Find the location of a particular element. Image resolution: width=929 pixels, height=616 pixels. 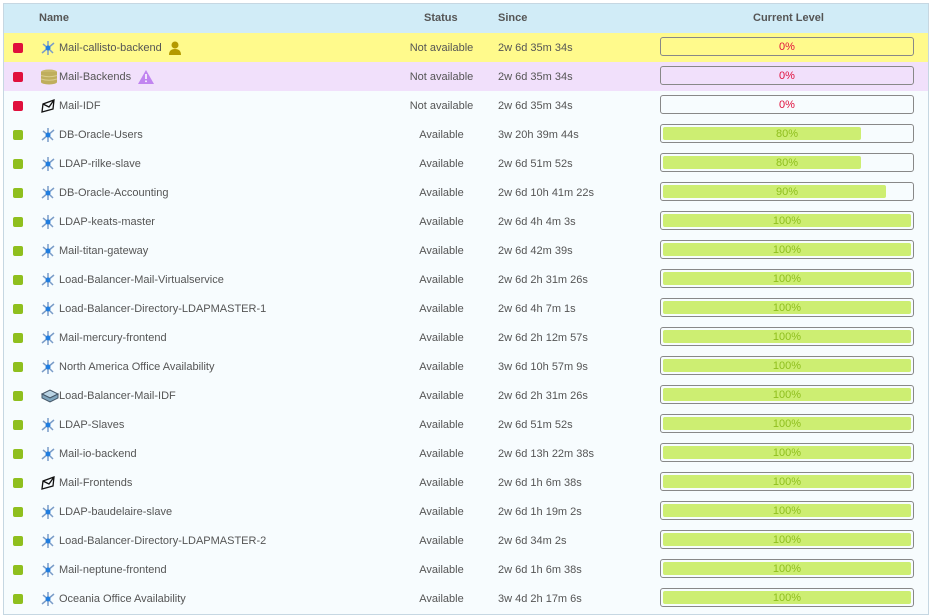

service-name-cell: Load-Balancer-Directory-LDAPMASTER-1 is located at coordinates (153, 309).